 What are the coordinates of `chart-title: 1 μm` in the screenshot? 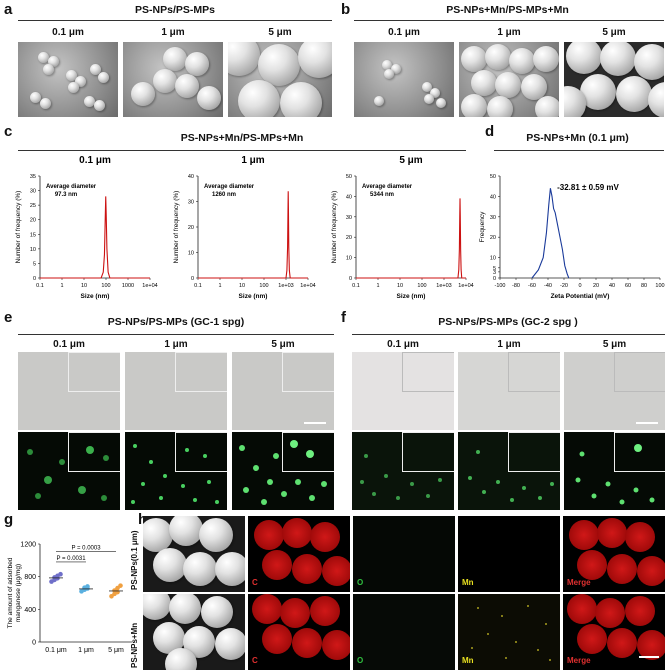 It's located at (252, 160).